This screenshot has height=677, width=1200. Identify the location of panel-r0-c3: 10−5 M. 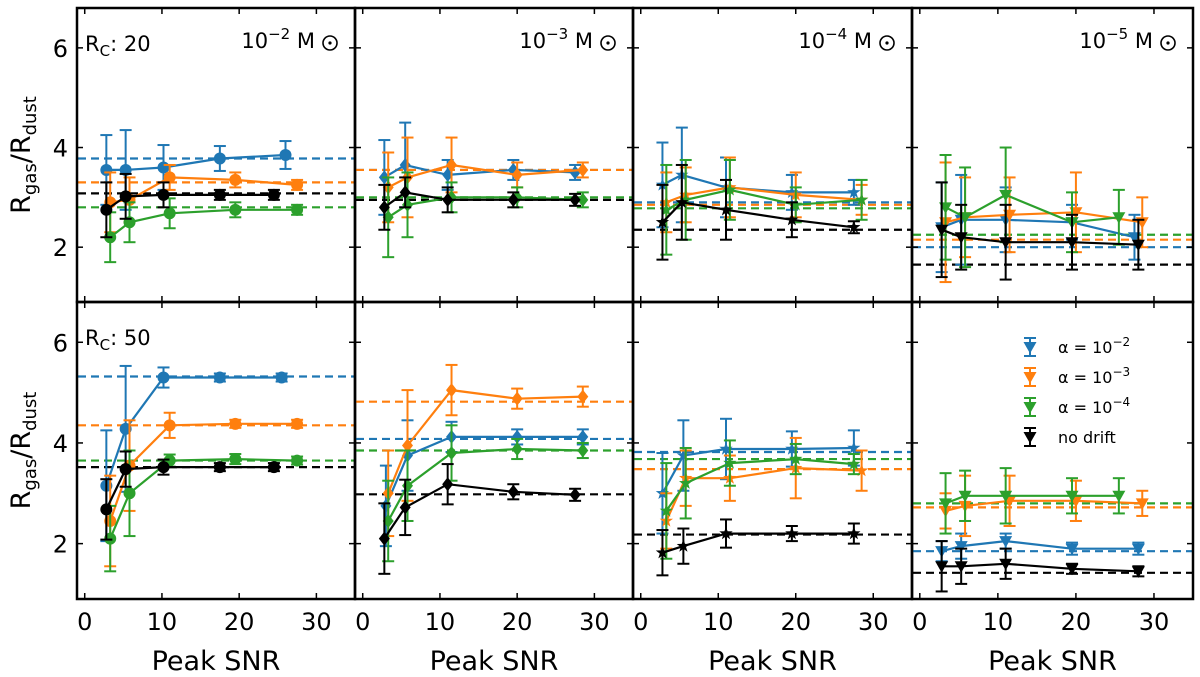
(1052, 155).